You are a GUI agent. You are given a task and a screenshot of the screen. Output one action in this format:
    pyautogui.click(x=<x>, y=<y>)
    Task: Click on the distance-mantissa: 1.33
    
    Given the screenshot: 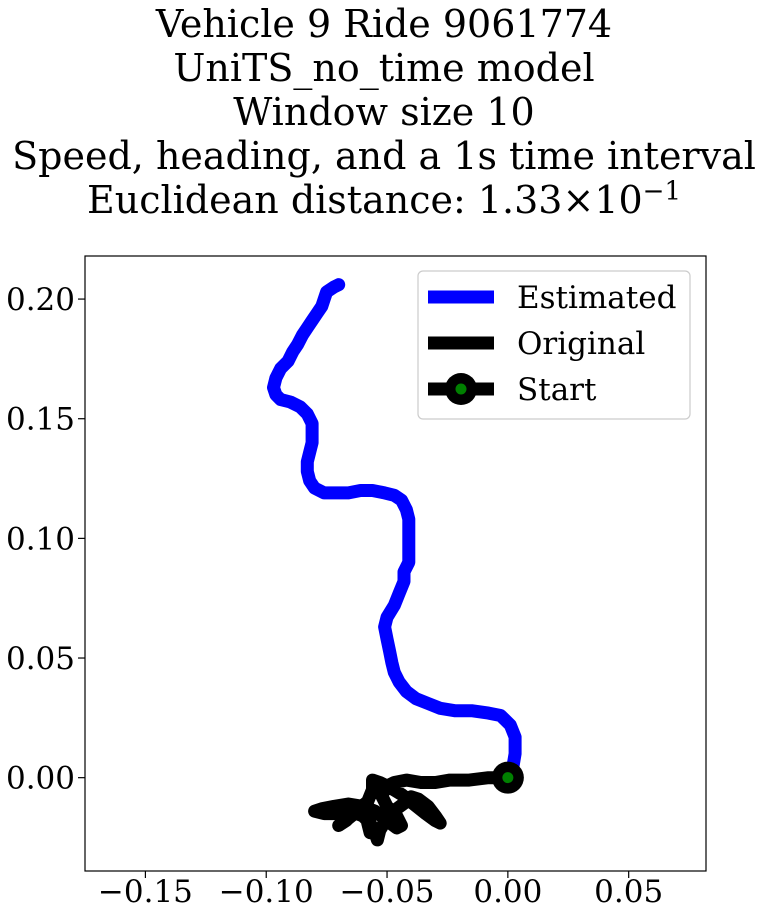 What is the action you would take?
    pyautogui.click(x=520, y=200)
    